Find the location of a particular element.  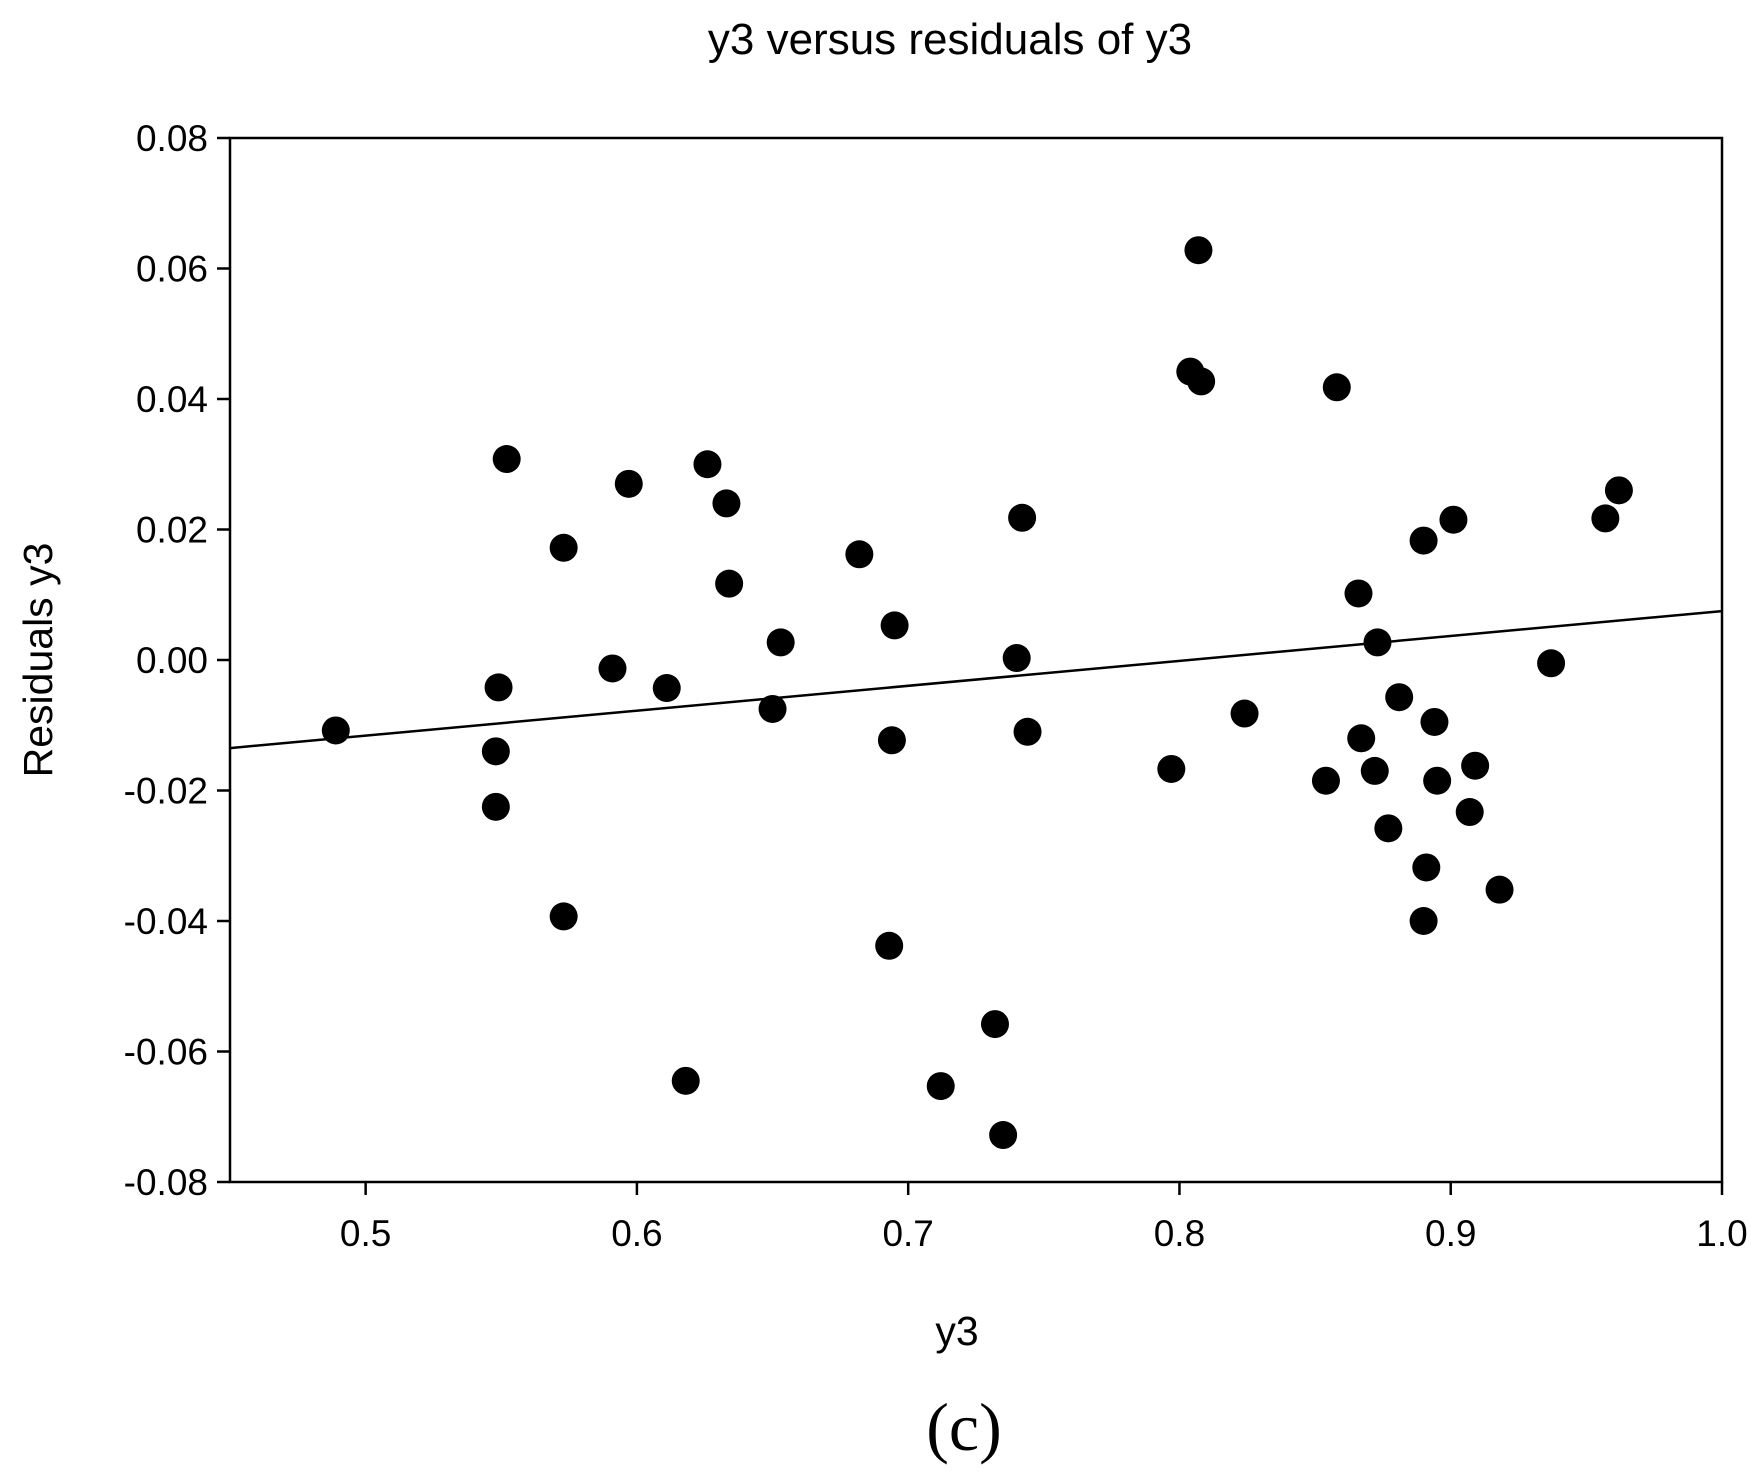

panel-label: (c) is located at coordinates (963, 1427).